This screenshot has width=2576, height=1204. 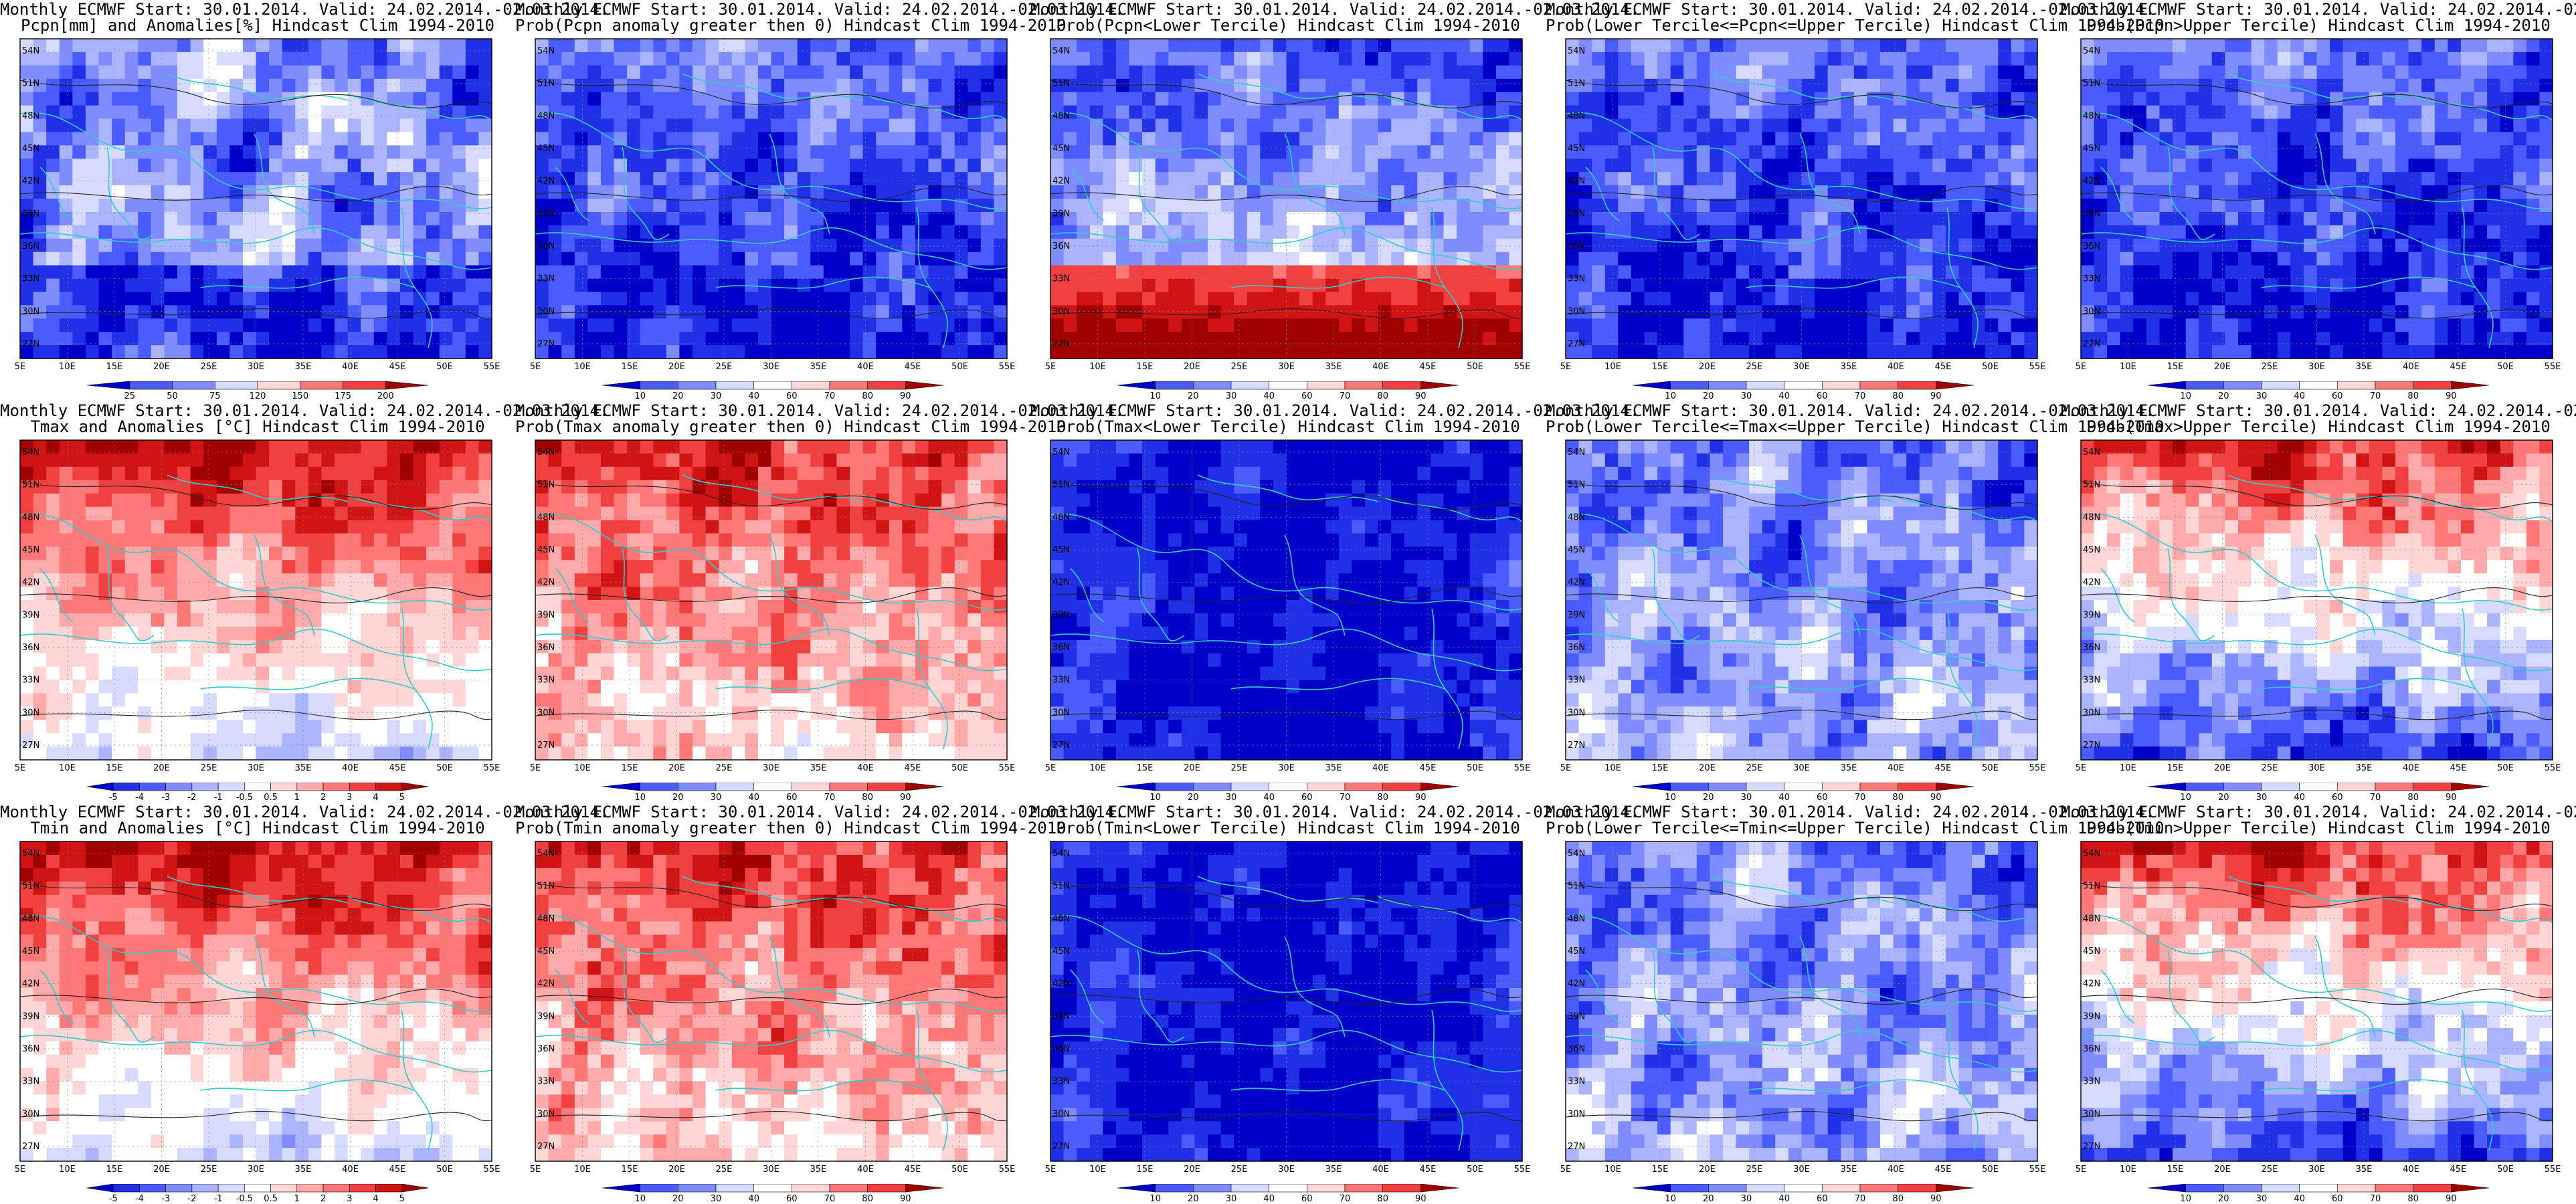 What do you see at coordinates (300, 396) in the screenshot?
I see `colorbar-label: 150` at bounding box center [300, 396].